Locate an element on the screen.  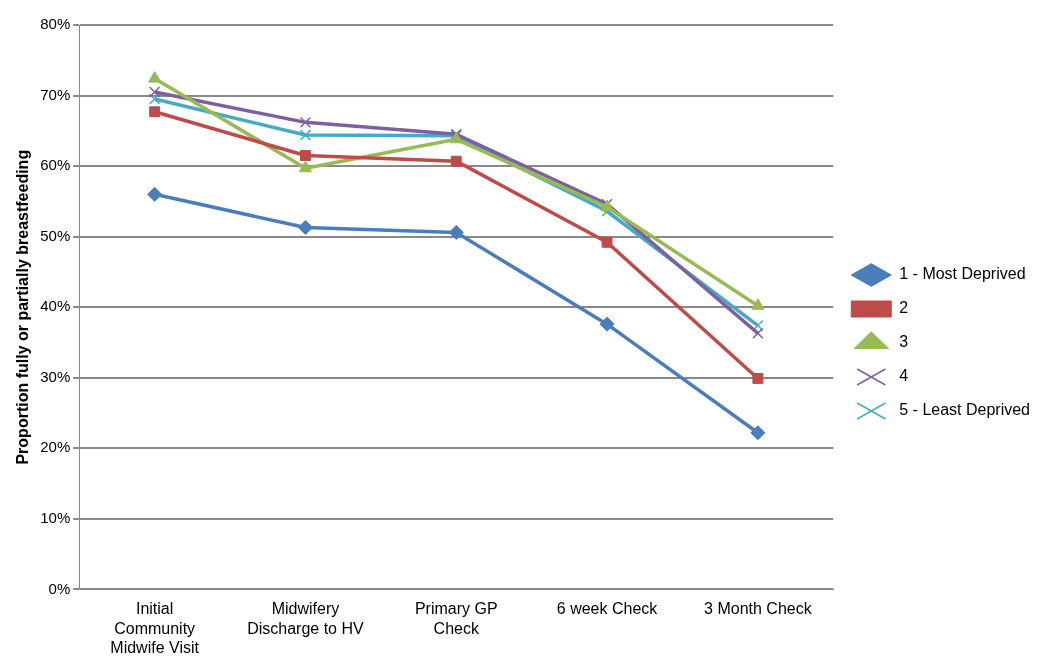
y-tick-label: 40% is located at coordinates (55, 306).